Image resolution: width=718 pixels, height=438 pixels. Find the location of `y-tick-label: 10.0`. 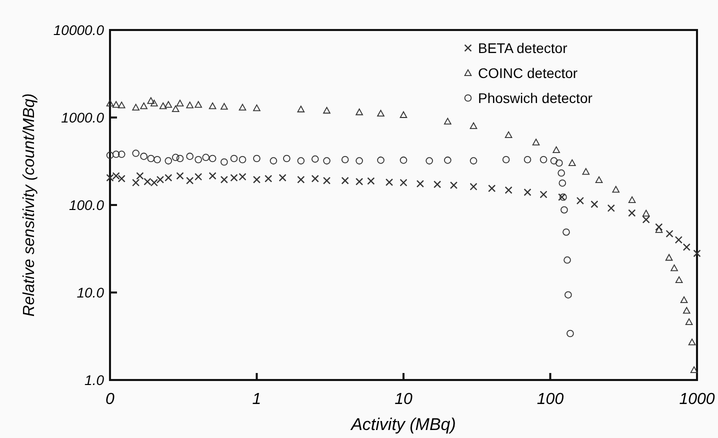

y-tick-label: 10.0 is located at coordinates (90, 292).